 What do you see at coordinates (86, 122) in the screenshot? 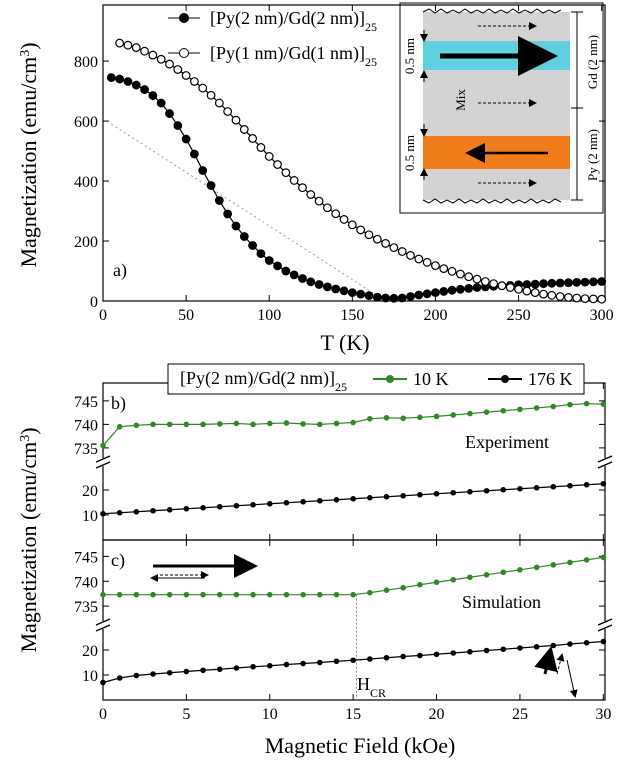
I see `y-tick-label: 600` at bounding box center [86, 122].